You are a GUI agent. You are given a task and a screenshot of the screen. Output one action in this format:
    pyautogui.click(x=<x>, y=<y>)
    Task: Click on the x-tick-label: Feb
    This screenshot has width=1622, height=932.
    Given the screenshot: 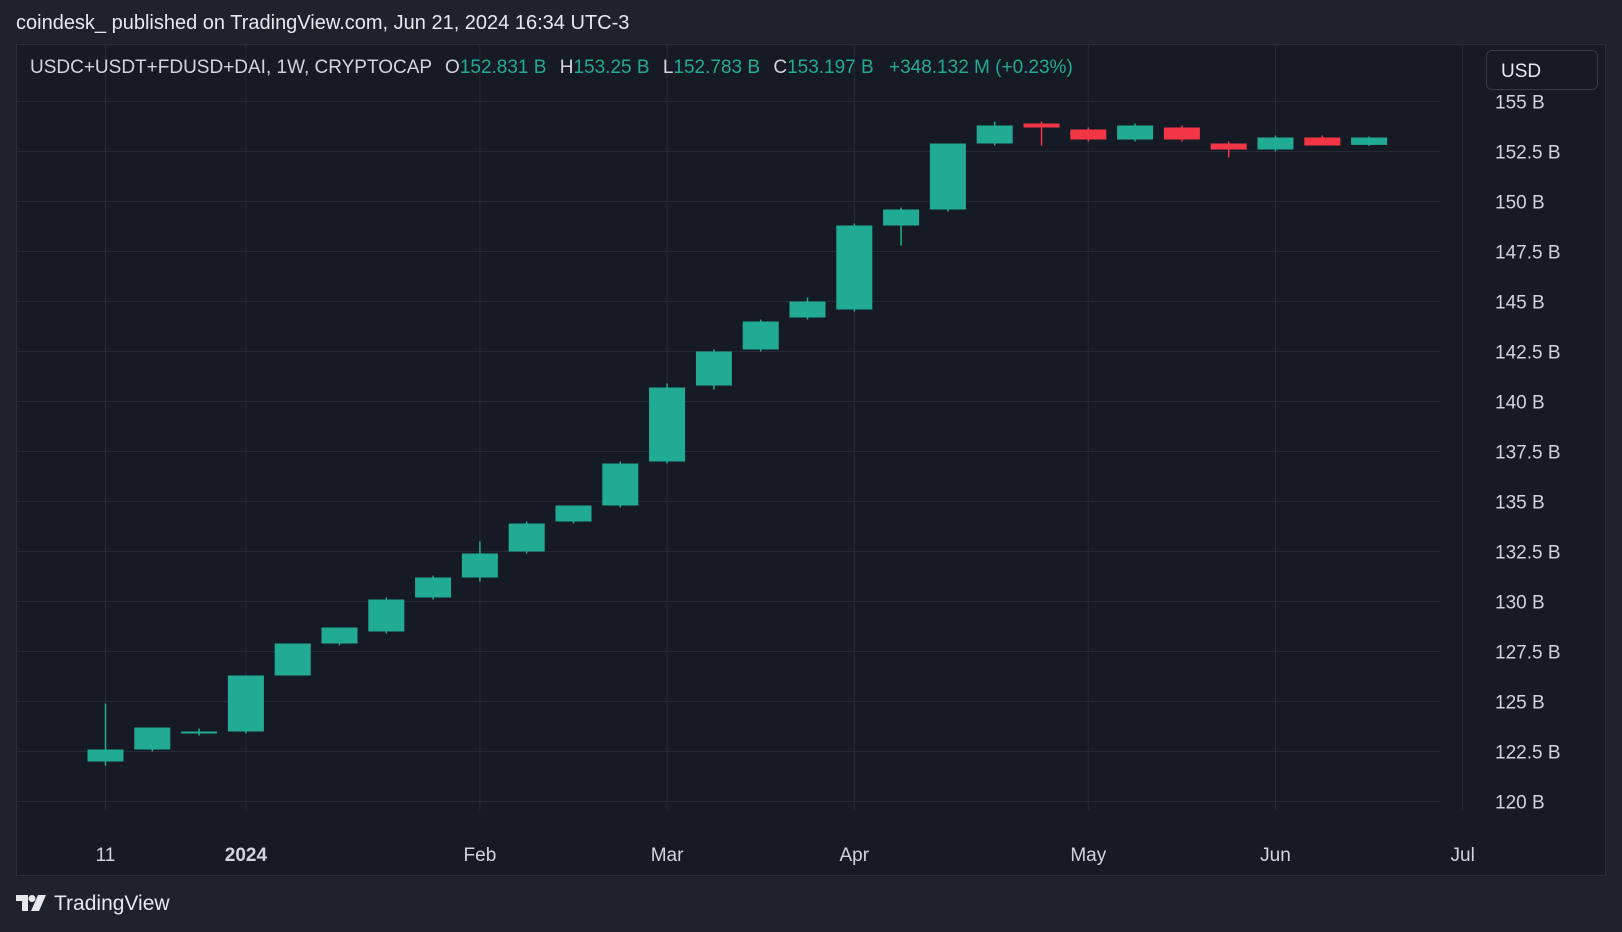 What is the action you would take?
    pyautogui.click(x=480, y=855)
    